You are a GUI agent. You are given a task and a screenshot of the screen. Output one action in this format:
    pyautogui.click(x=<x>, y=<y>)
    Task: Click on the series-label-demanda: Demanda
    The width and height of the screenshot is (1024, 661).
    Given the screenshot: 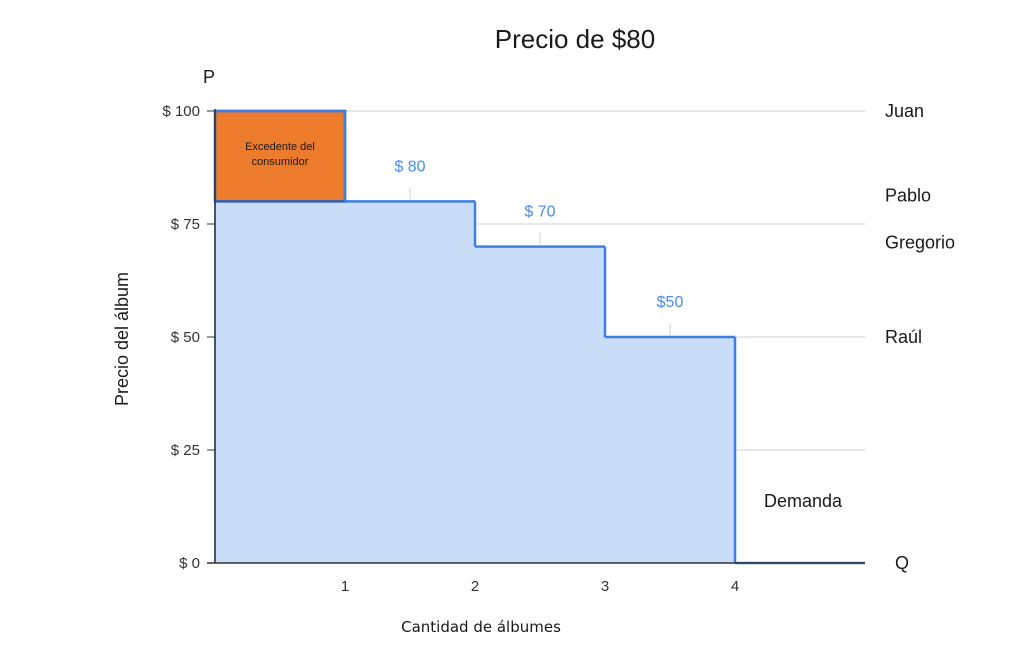 What is the action you would take?
    pyautogui.click(x=803, y=501)
    